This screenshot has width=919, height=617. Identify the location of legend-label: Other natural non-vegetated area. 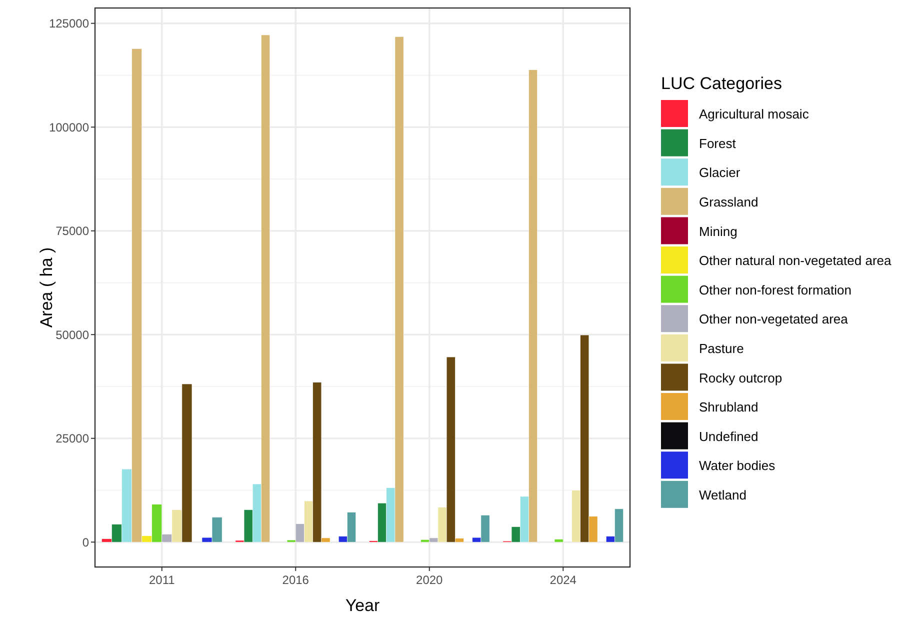
(795, 260).